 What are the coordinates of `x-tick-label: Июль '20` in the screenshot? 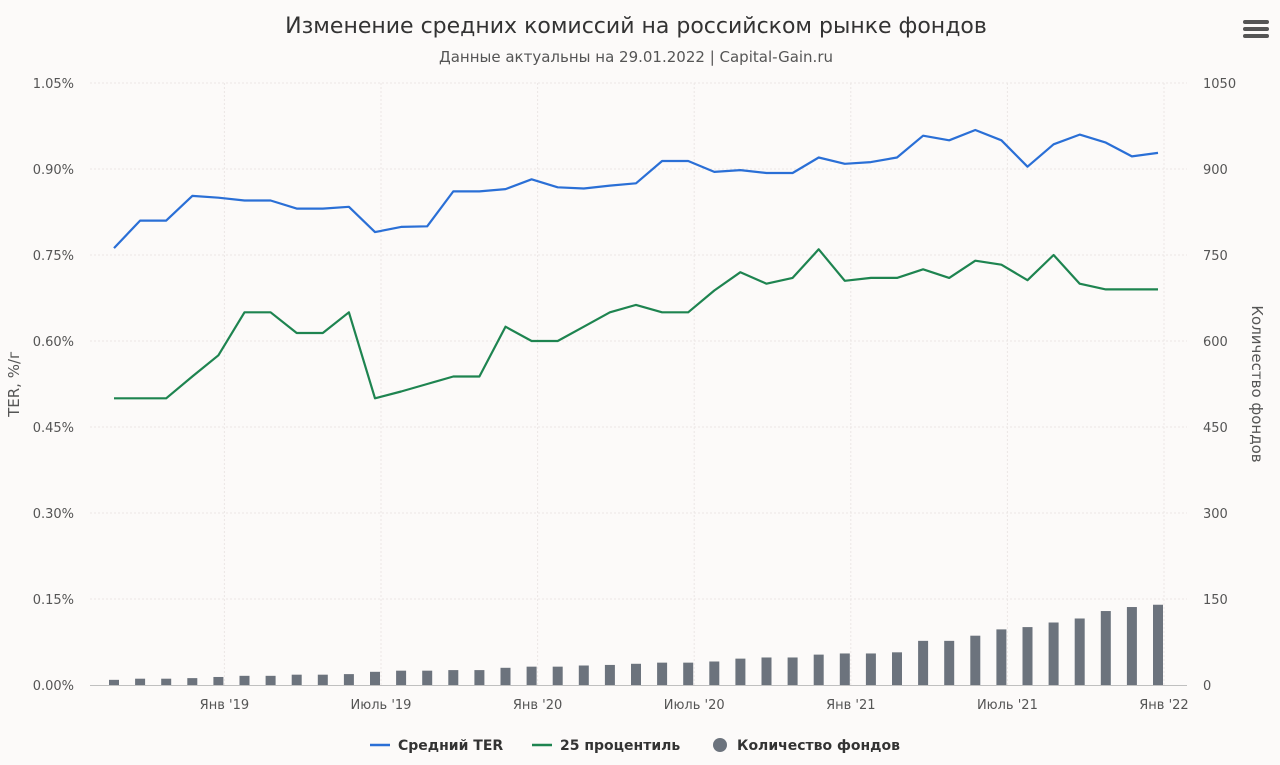 It's located at (694, 705).